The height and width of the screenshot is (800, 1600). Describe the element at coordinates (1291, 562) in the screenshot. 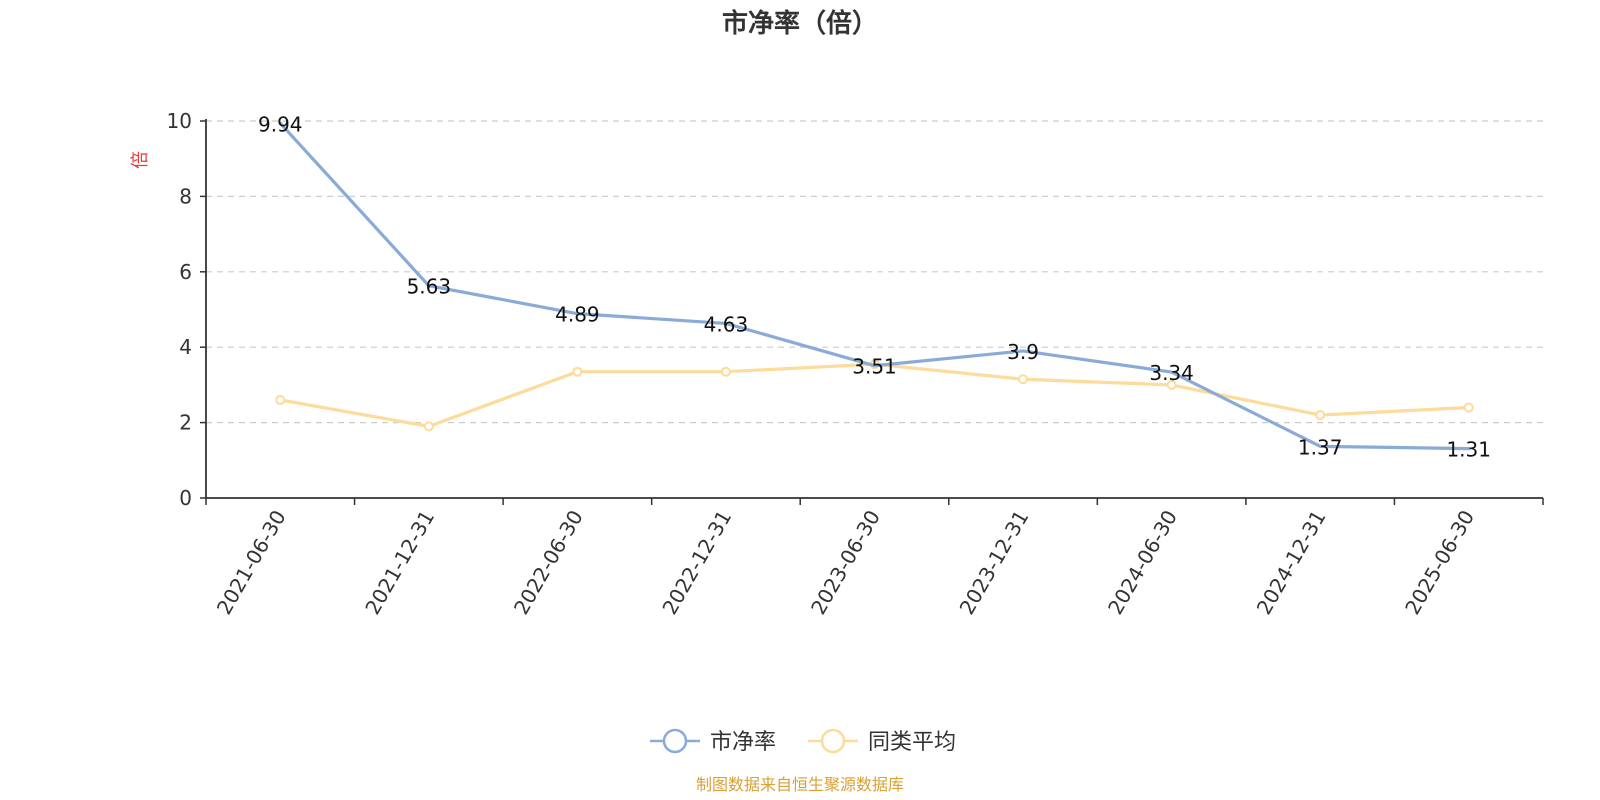

I see `x-tick-label: 2024-12-31` at that location.